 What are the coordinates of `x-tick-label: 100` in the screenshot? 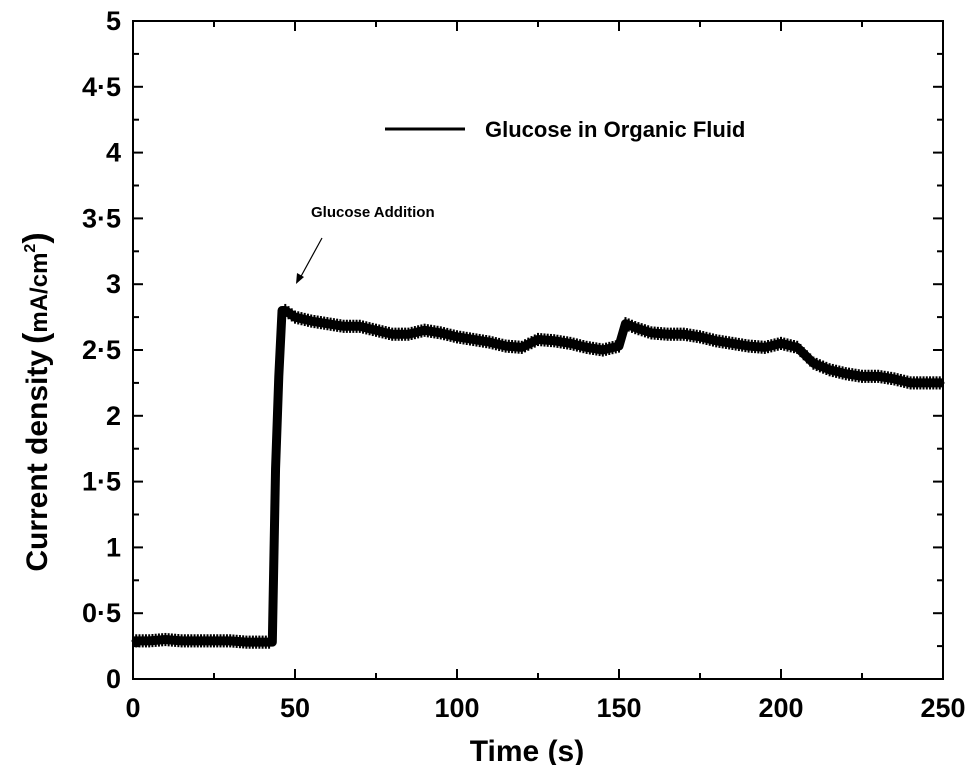 It's located at (456, 708).